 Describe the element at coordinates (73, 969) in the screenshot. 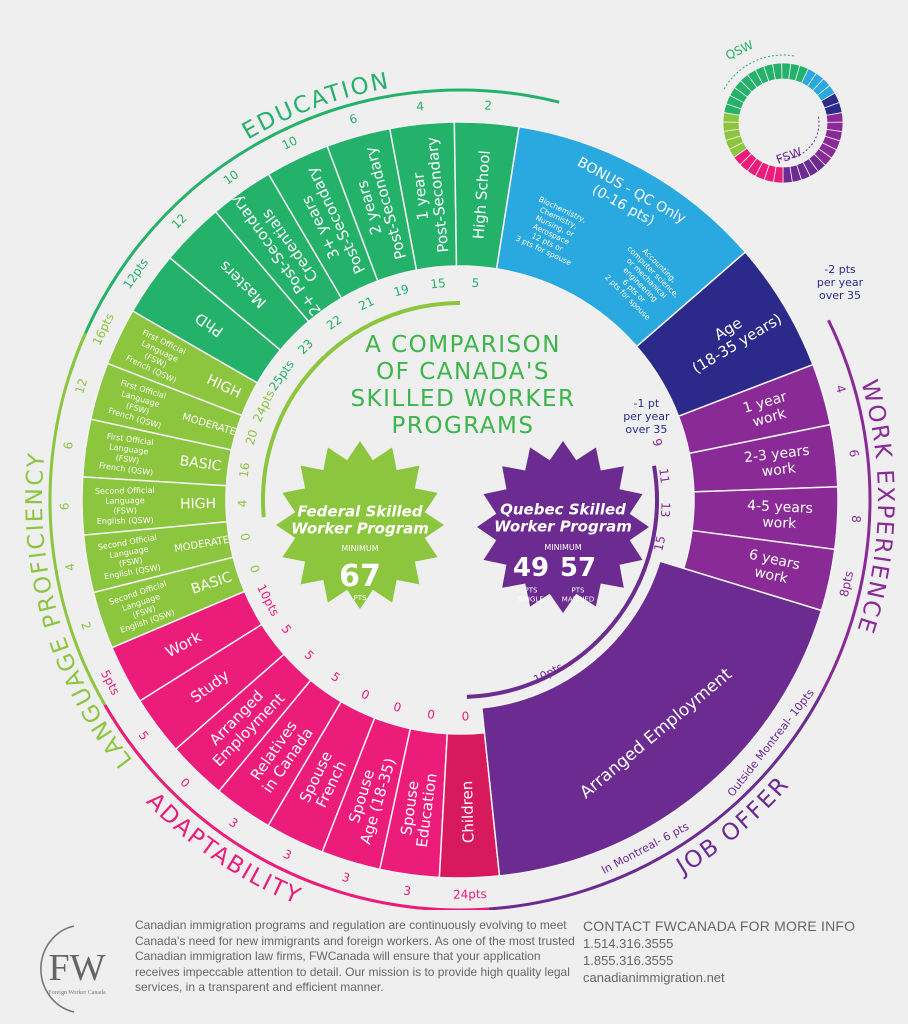

I see `fw-logo: FW Foreign Worker Canada` at that location.